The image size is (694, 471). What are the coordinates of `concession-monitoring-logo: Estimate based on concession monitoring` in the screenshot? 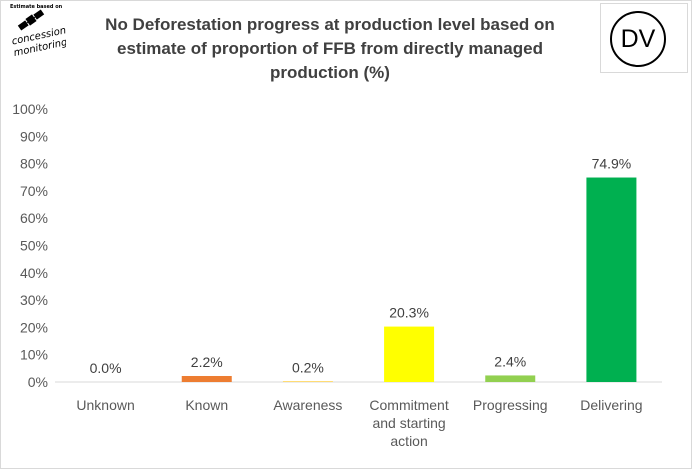 It's located at (35, 29).